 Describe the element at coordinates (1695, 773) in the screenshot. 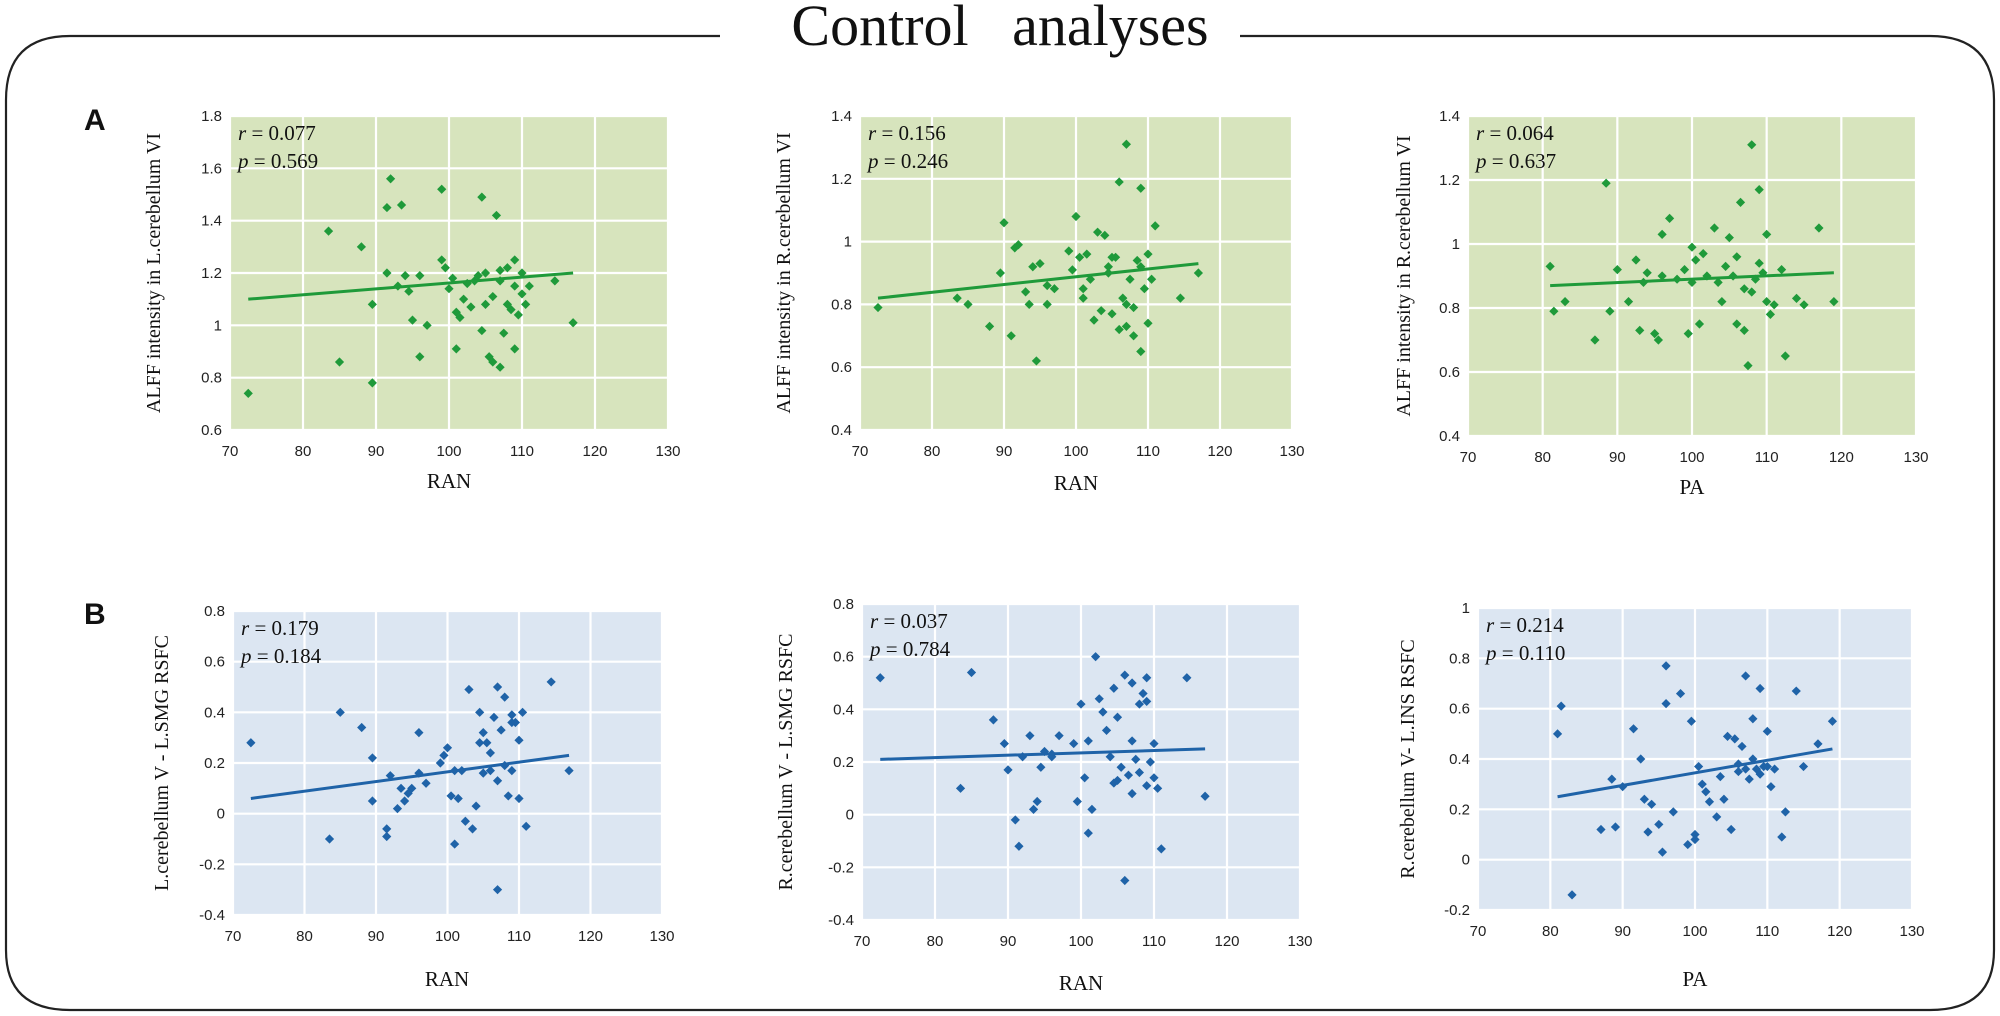

I see `trend-line` at that location.